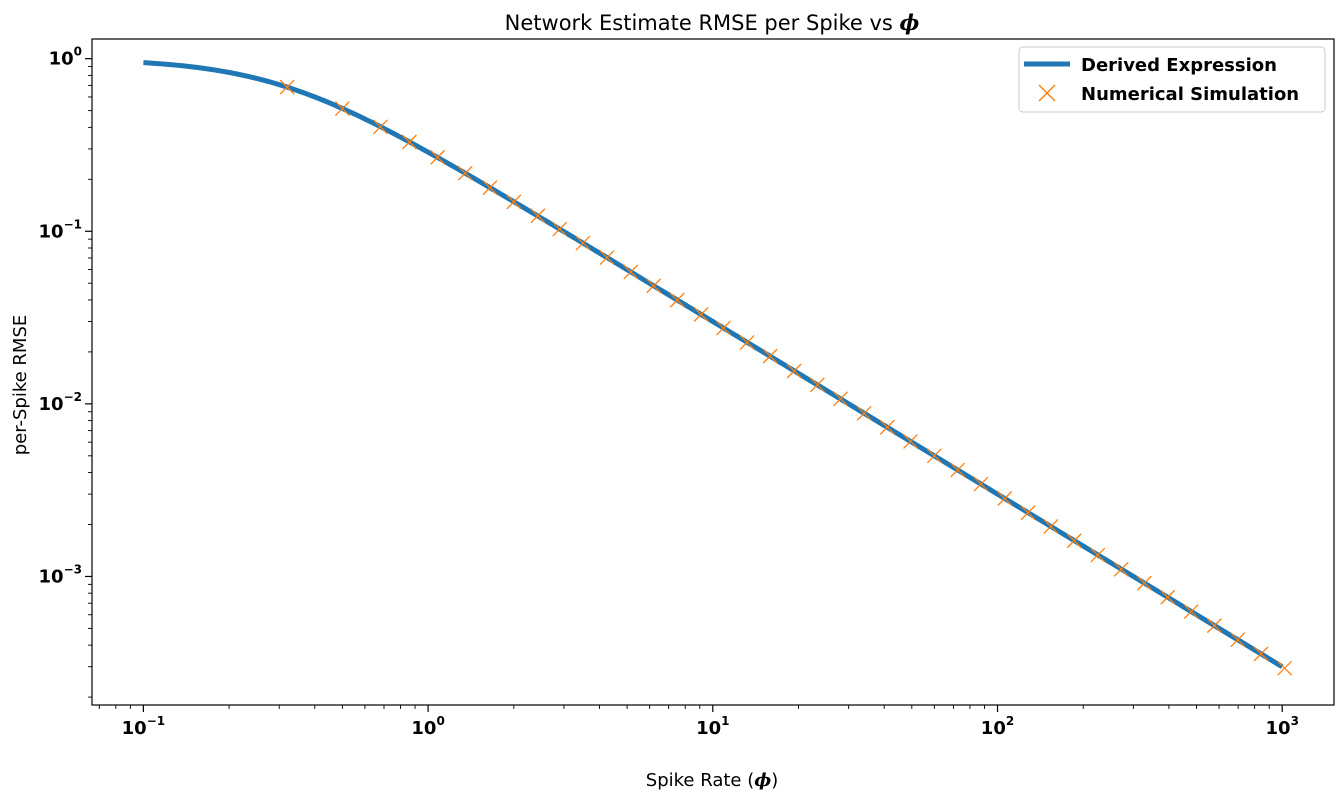 The height and width of the screenshot is (801, 1343). What do you see at coordinates (60, 229) in the screenshot?
I see `y-tick-label: 10⁻¹` at bounding box center [60, 229].